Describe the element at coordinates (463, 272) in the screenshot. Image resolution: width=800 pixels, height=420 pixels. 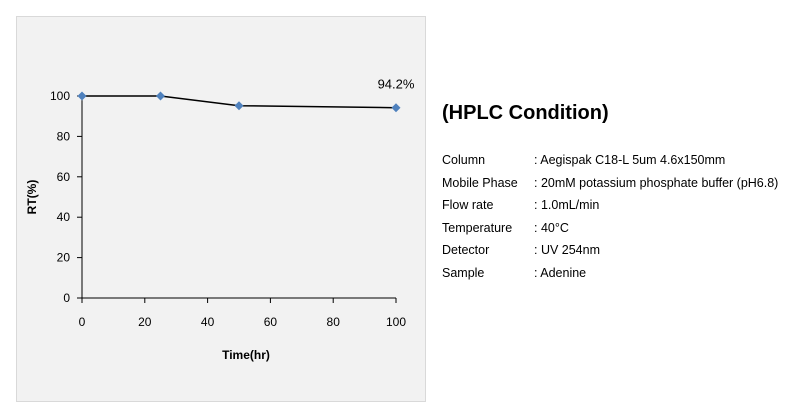
I see `condition-key: Sample` at that location.